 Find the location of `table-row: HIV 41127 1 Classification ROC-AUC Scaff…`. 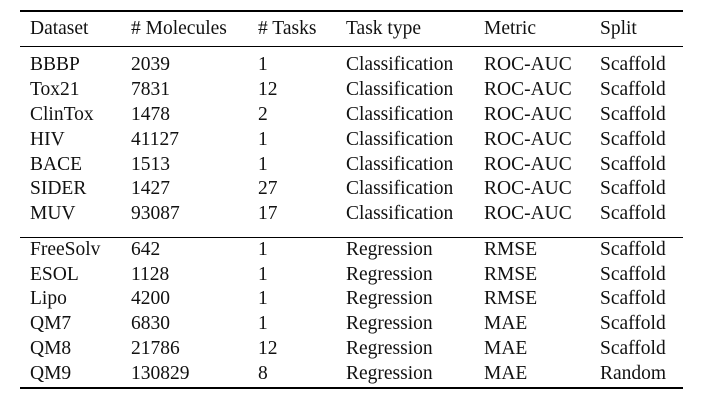

table-row: HIV 41127 1 Classification ROC-AUC Scaff… is located at coordinates (351, 139).